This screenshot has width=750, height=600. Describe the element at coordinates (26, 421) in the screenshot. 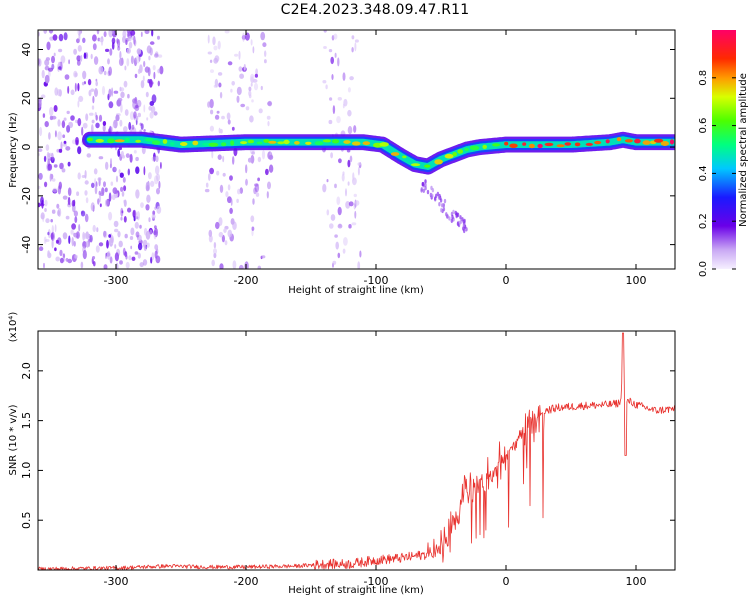

I see `y-tick-label: 1.5` at that location.